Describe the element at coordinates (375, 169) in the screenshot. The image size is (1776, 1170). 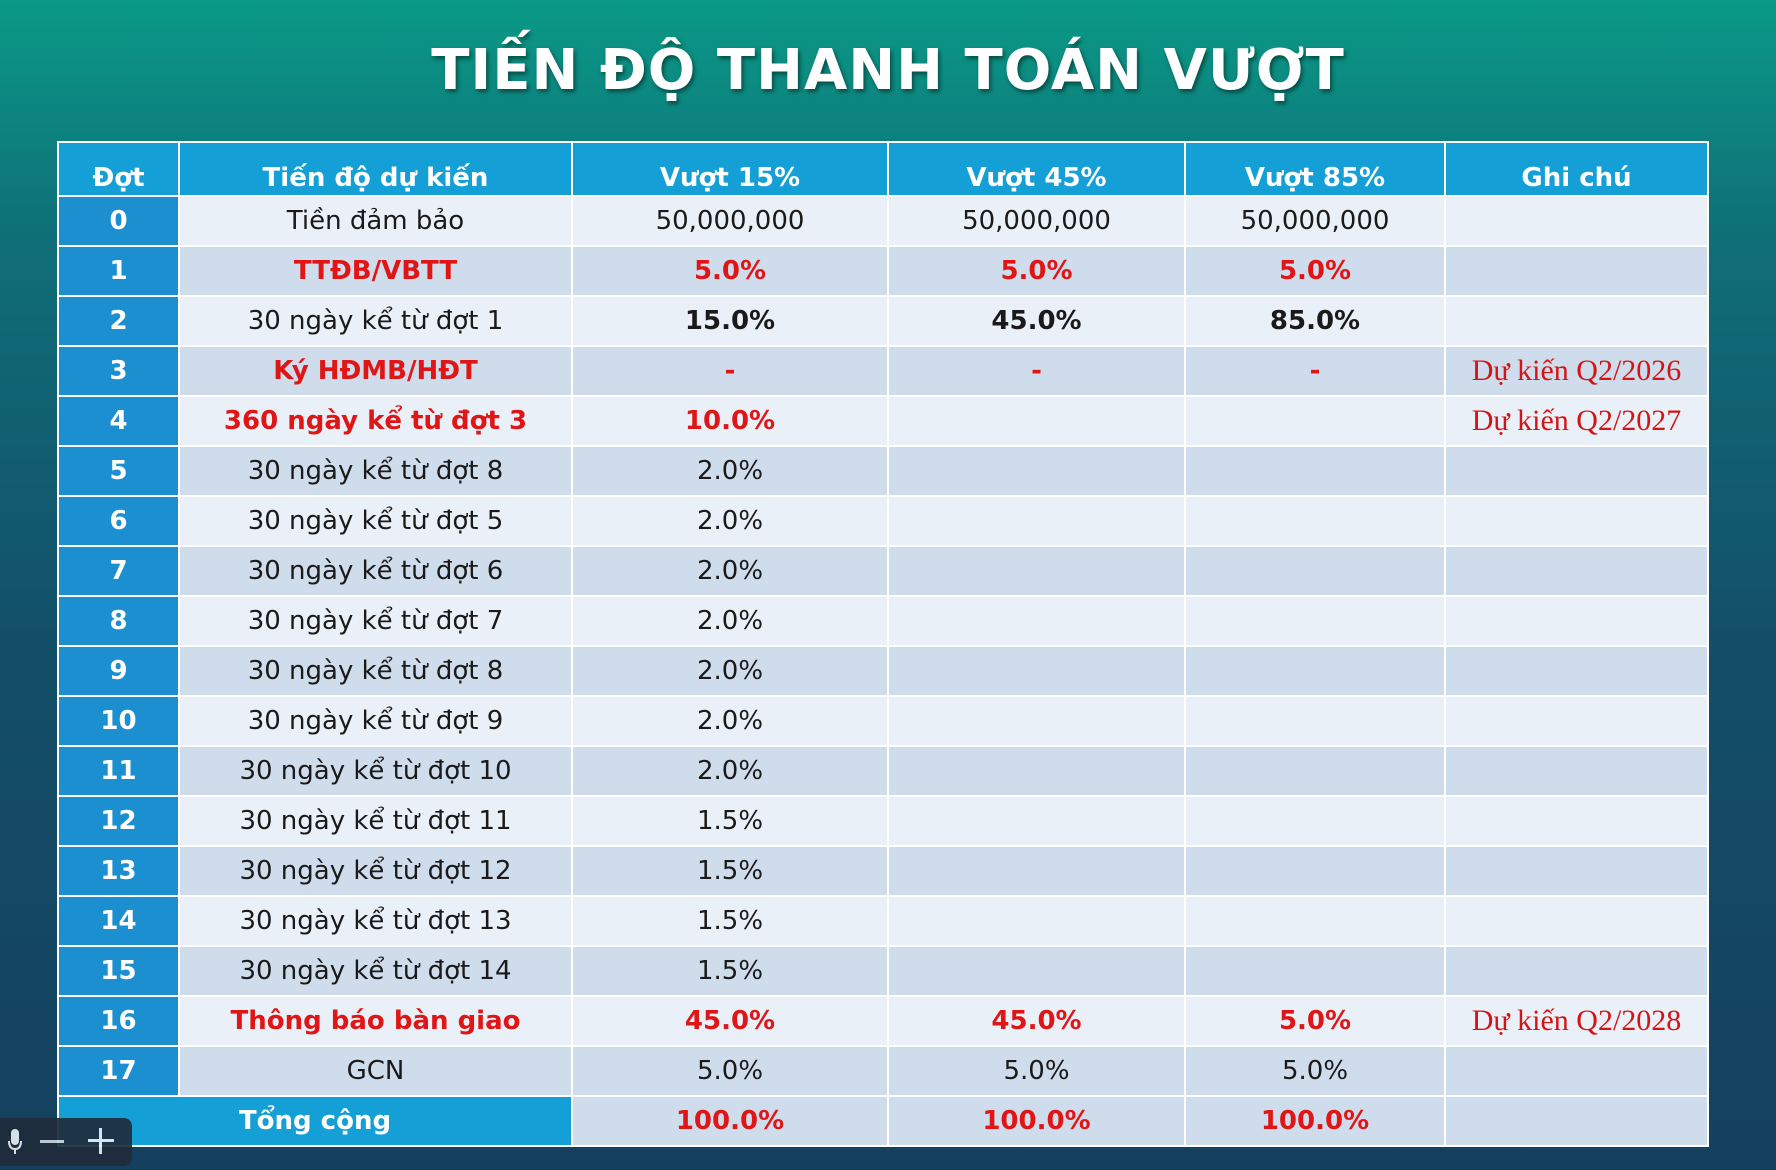
I see `header-tien-do: Tiến độ dự kiến` at that location.